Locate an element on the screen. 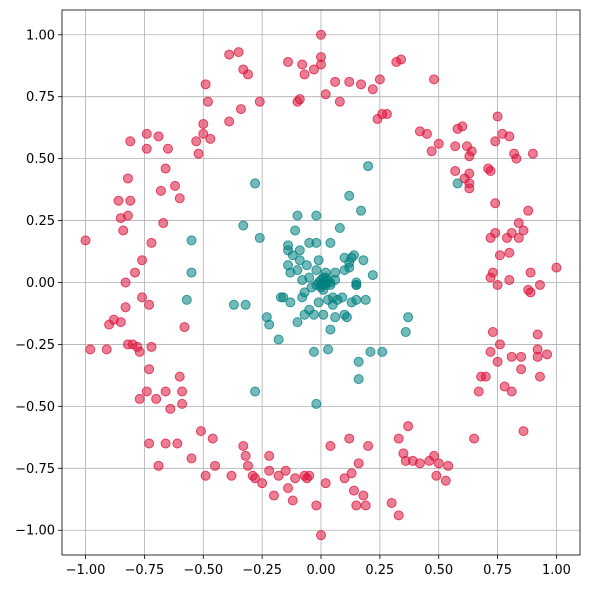 Image resolution: width=590 pixels, height=590 pixels. x-tick-label: −0.75 is located at coordinates (144, 570).